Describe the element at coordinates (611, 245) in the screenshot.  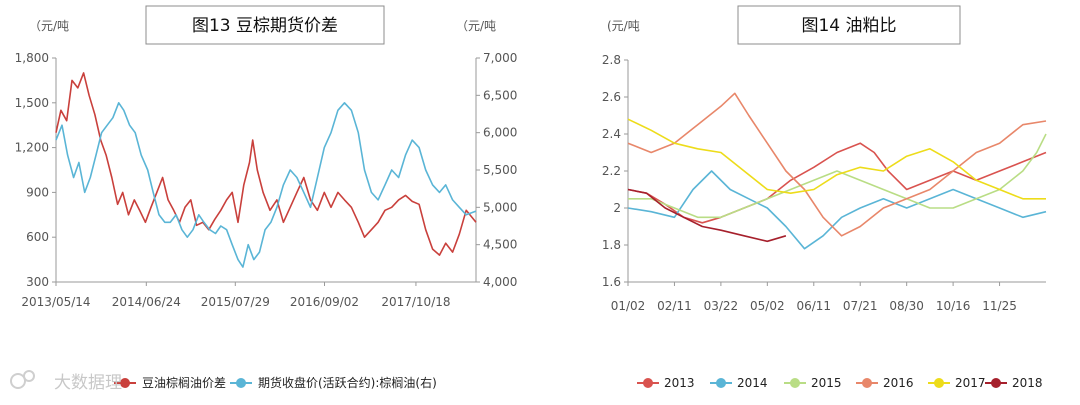
I see `ratio-y-tick-label: 1.8` at that location.